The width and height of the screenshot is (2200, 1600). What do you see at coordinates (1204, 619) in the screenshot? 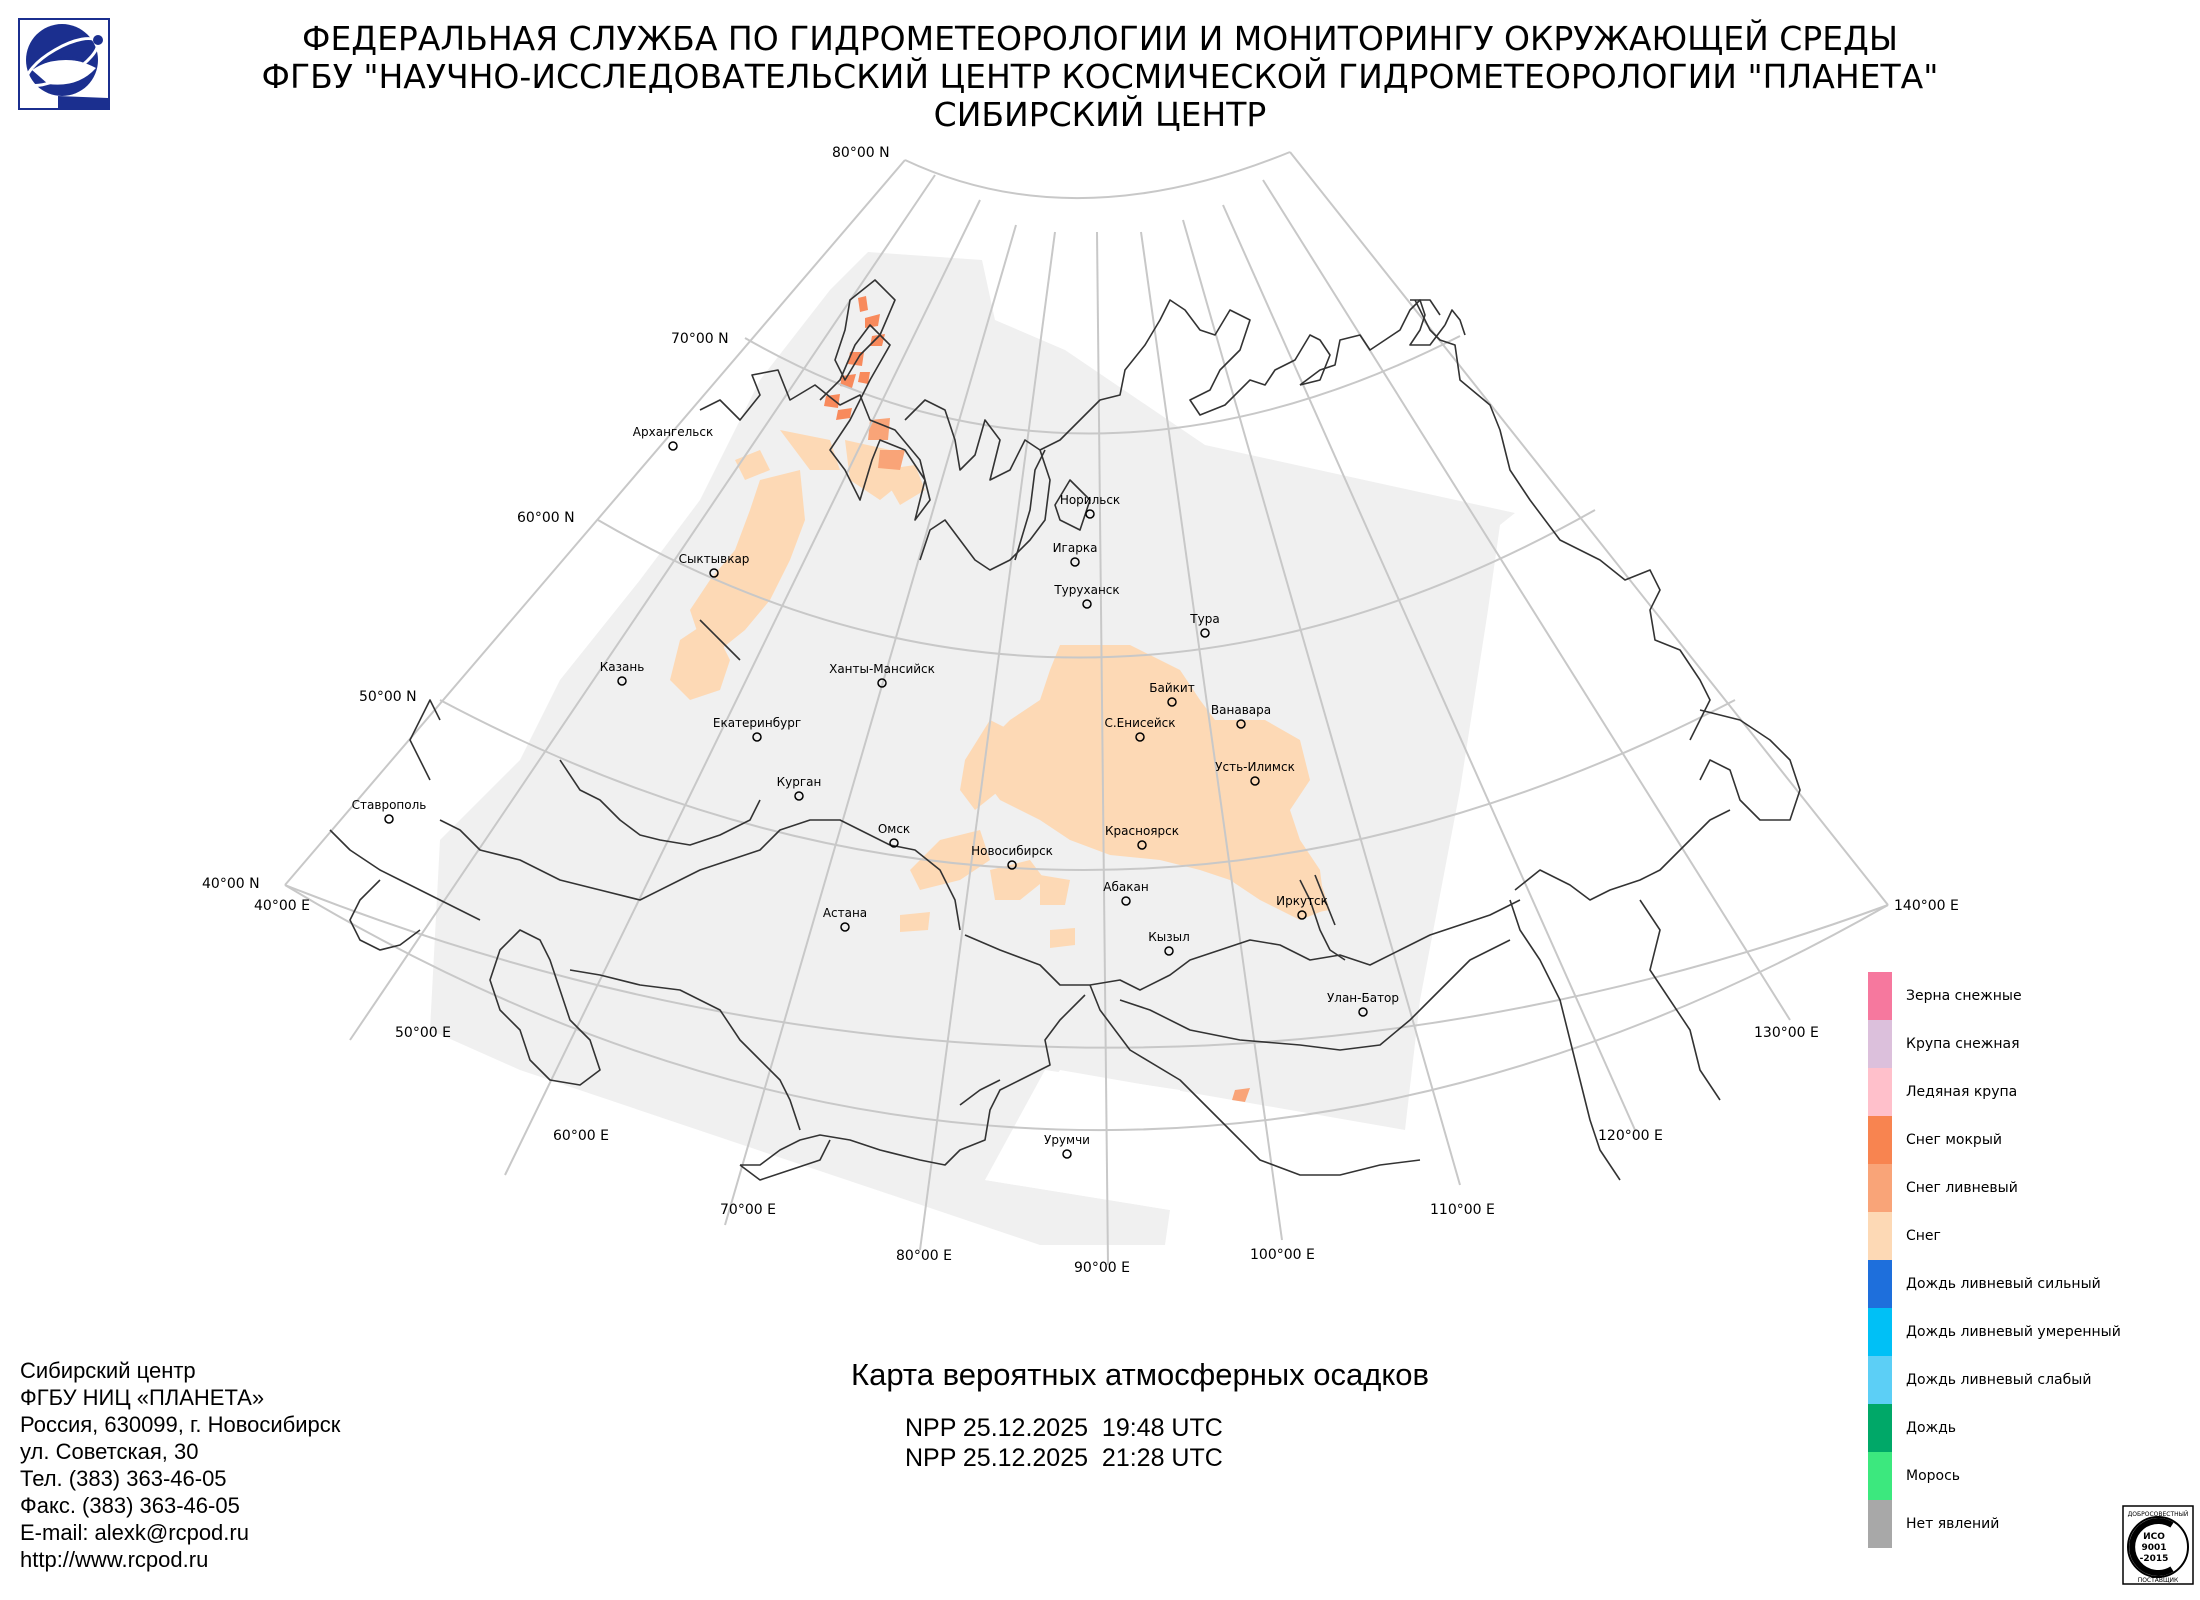
I see `city-label: Тура` at bounding box center [1204, 619].